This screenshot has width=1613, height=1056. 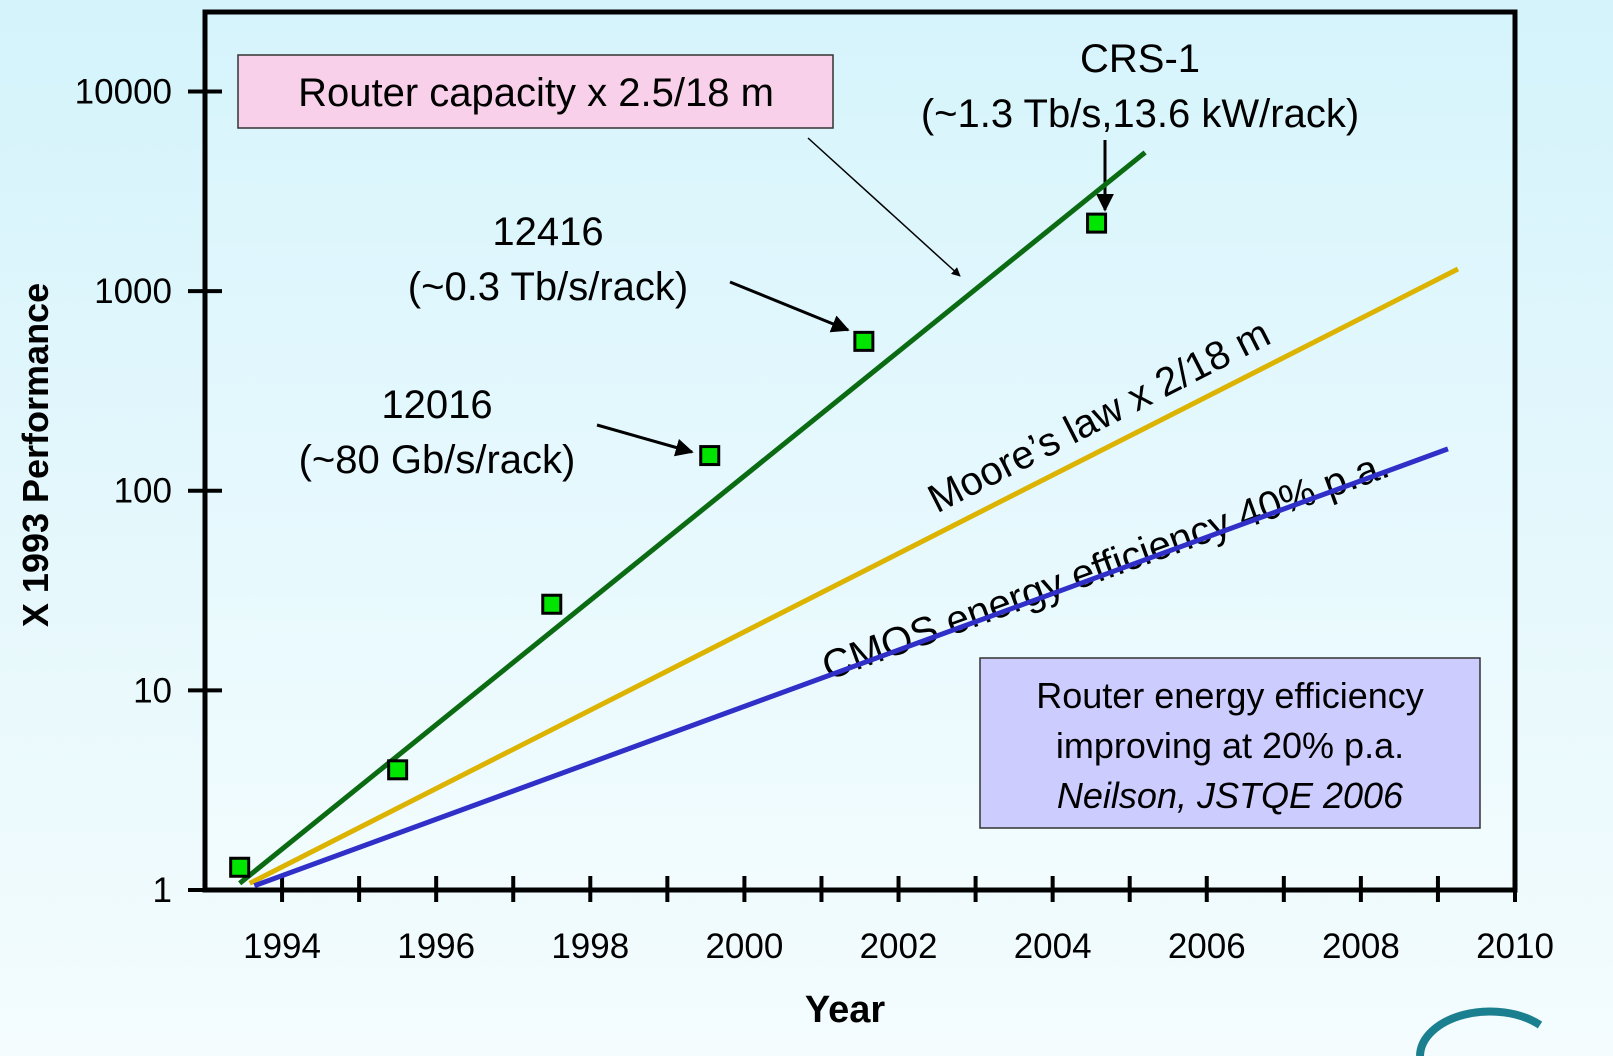 What do you see at coordinates (133, 291) in the screenshot?
I see `y-tick-label: 1000` at bounding box center [133, 291].